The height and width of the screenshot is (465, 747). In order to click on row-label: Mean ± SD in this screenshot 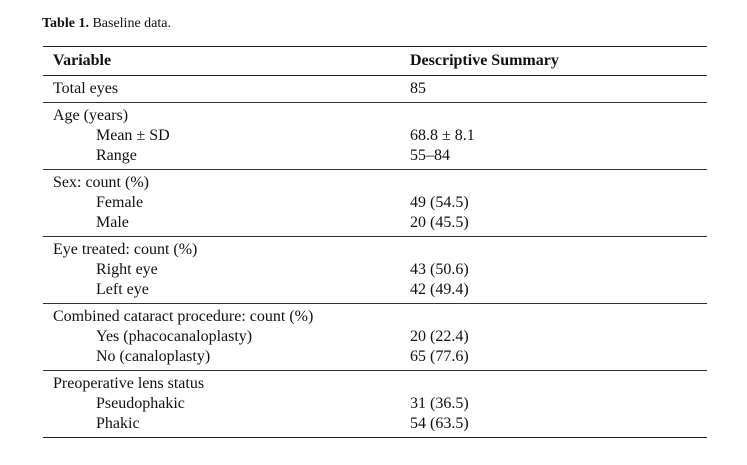, I will do `click(133, 135)`.